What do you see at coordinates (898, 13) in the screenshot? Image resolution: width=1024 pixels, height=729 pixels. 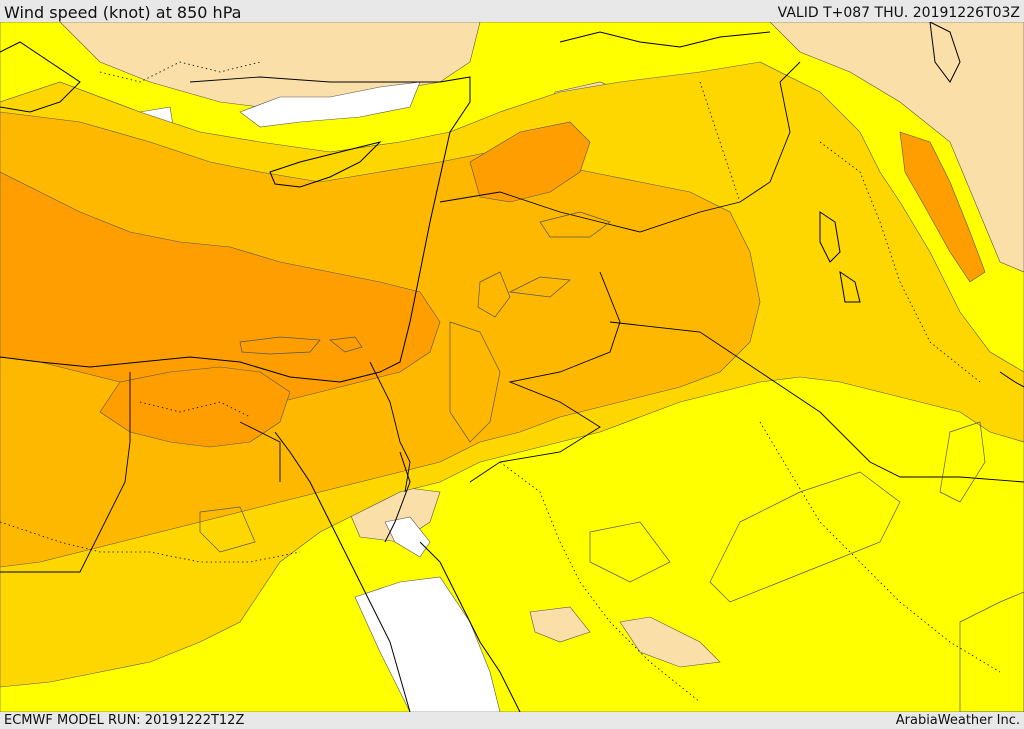 I see `valid-time: VALID T+087 THU. 20191226T03Z` at bounding box center [898, 13].